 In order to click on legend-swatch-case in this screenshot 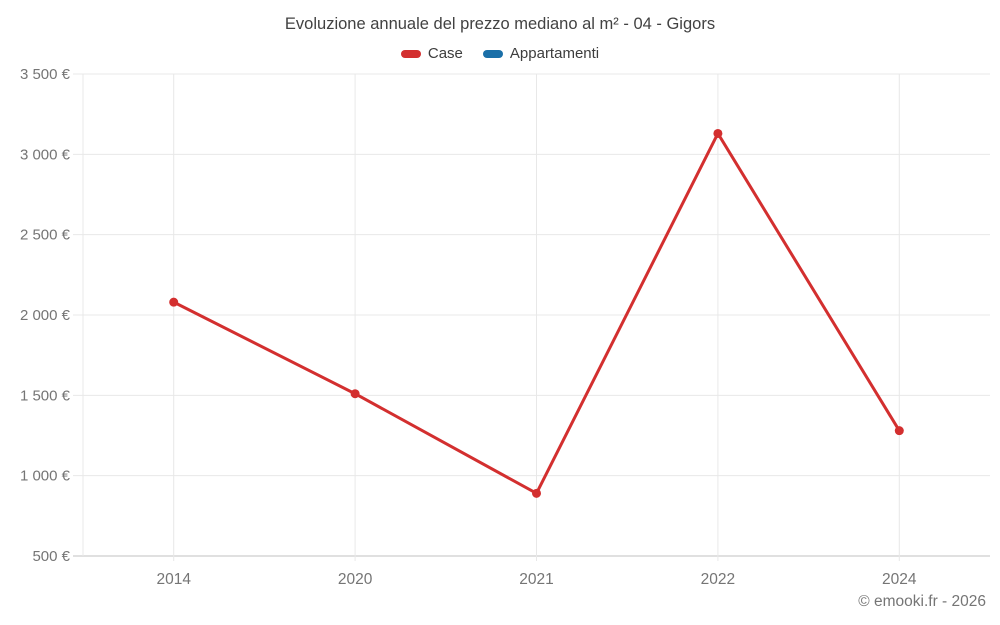, I will do `click(410, 53)`.